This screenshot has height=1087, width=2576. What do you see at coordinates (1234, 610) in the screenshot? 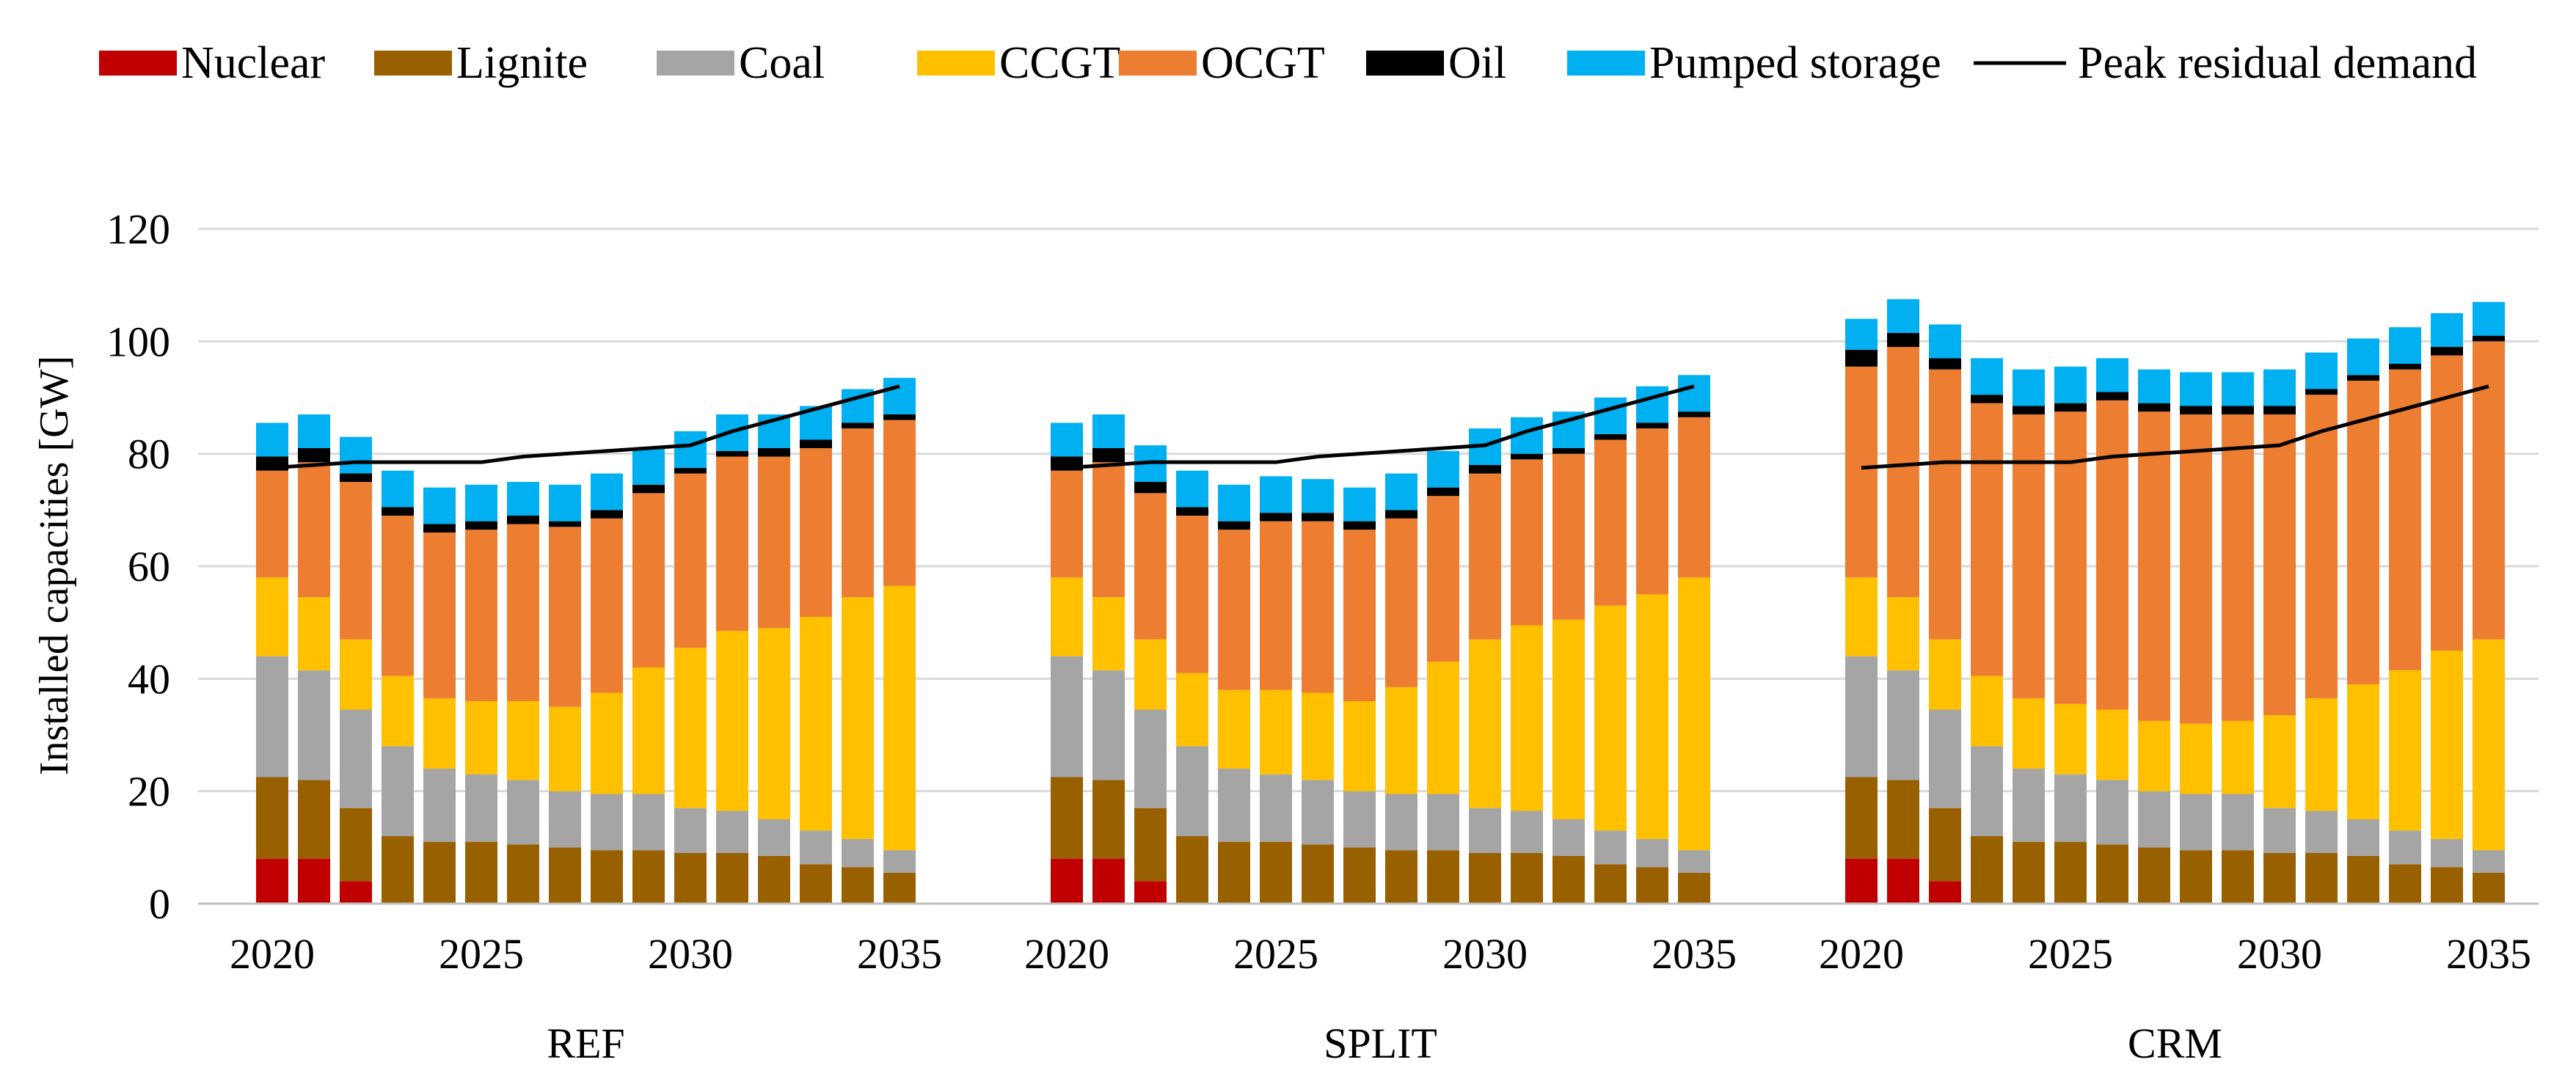
I see `bar-split-2024-ocgt` at bounding box center [1234, 610].